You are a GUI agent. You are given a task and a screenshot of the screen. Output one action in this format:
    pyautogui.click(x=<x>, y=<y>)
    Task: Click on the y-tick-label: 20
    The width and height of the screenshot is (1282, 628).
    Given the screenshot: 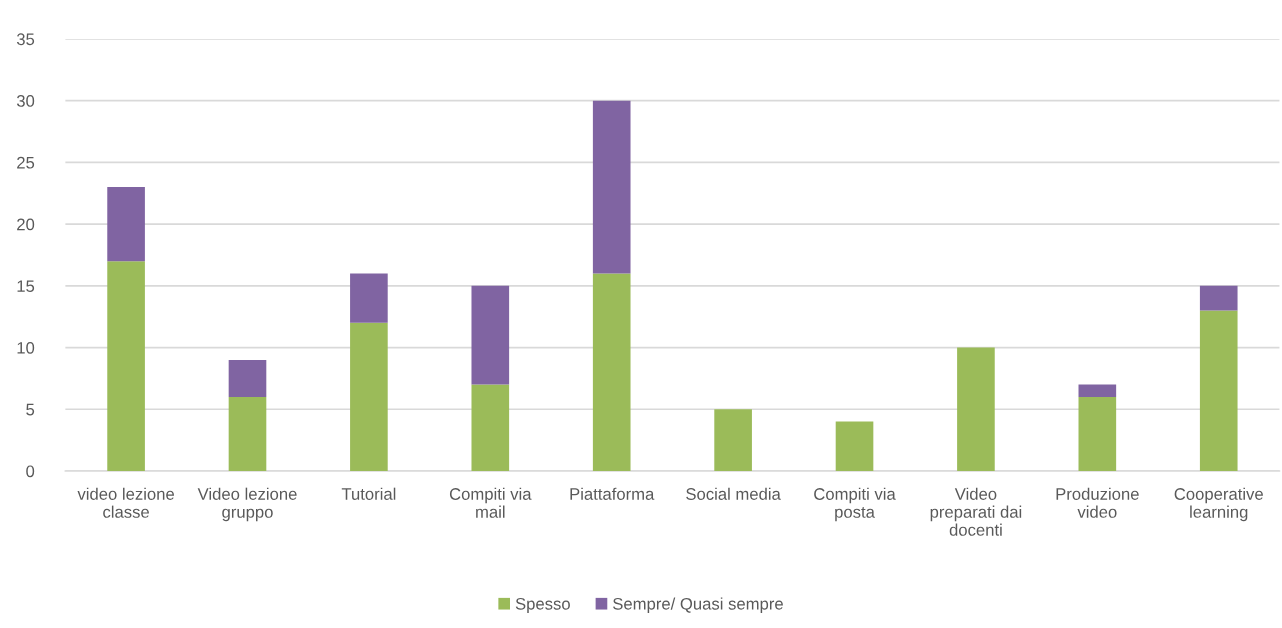 What is the action you would take?
    pyautogui.click(x=26, y=224)
    